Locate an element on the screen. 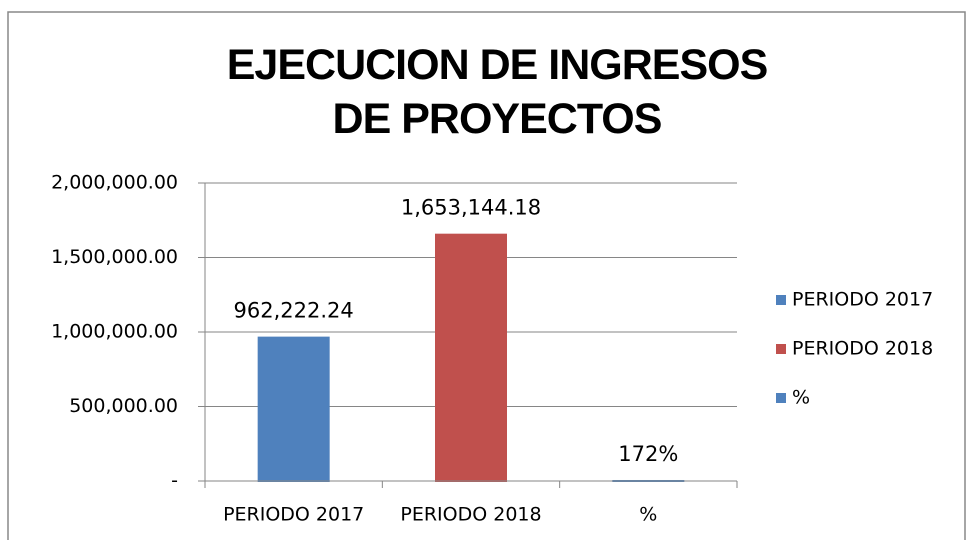 This screenshot has height=540, width=973. data-label: 1,653,144.18 is located at coordinates (471, 208).